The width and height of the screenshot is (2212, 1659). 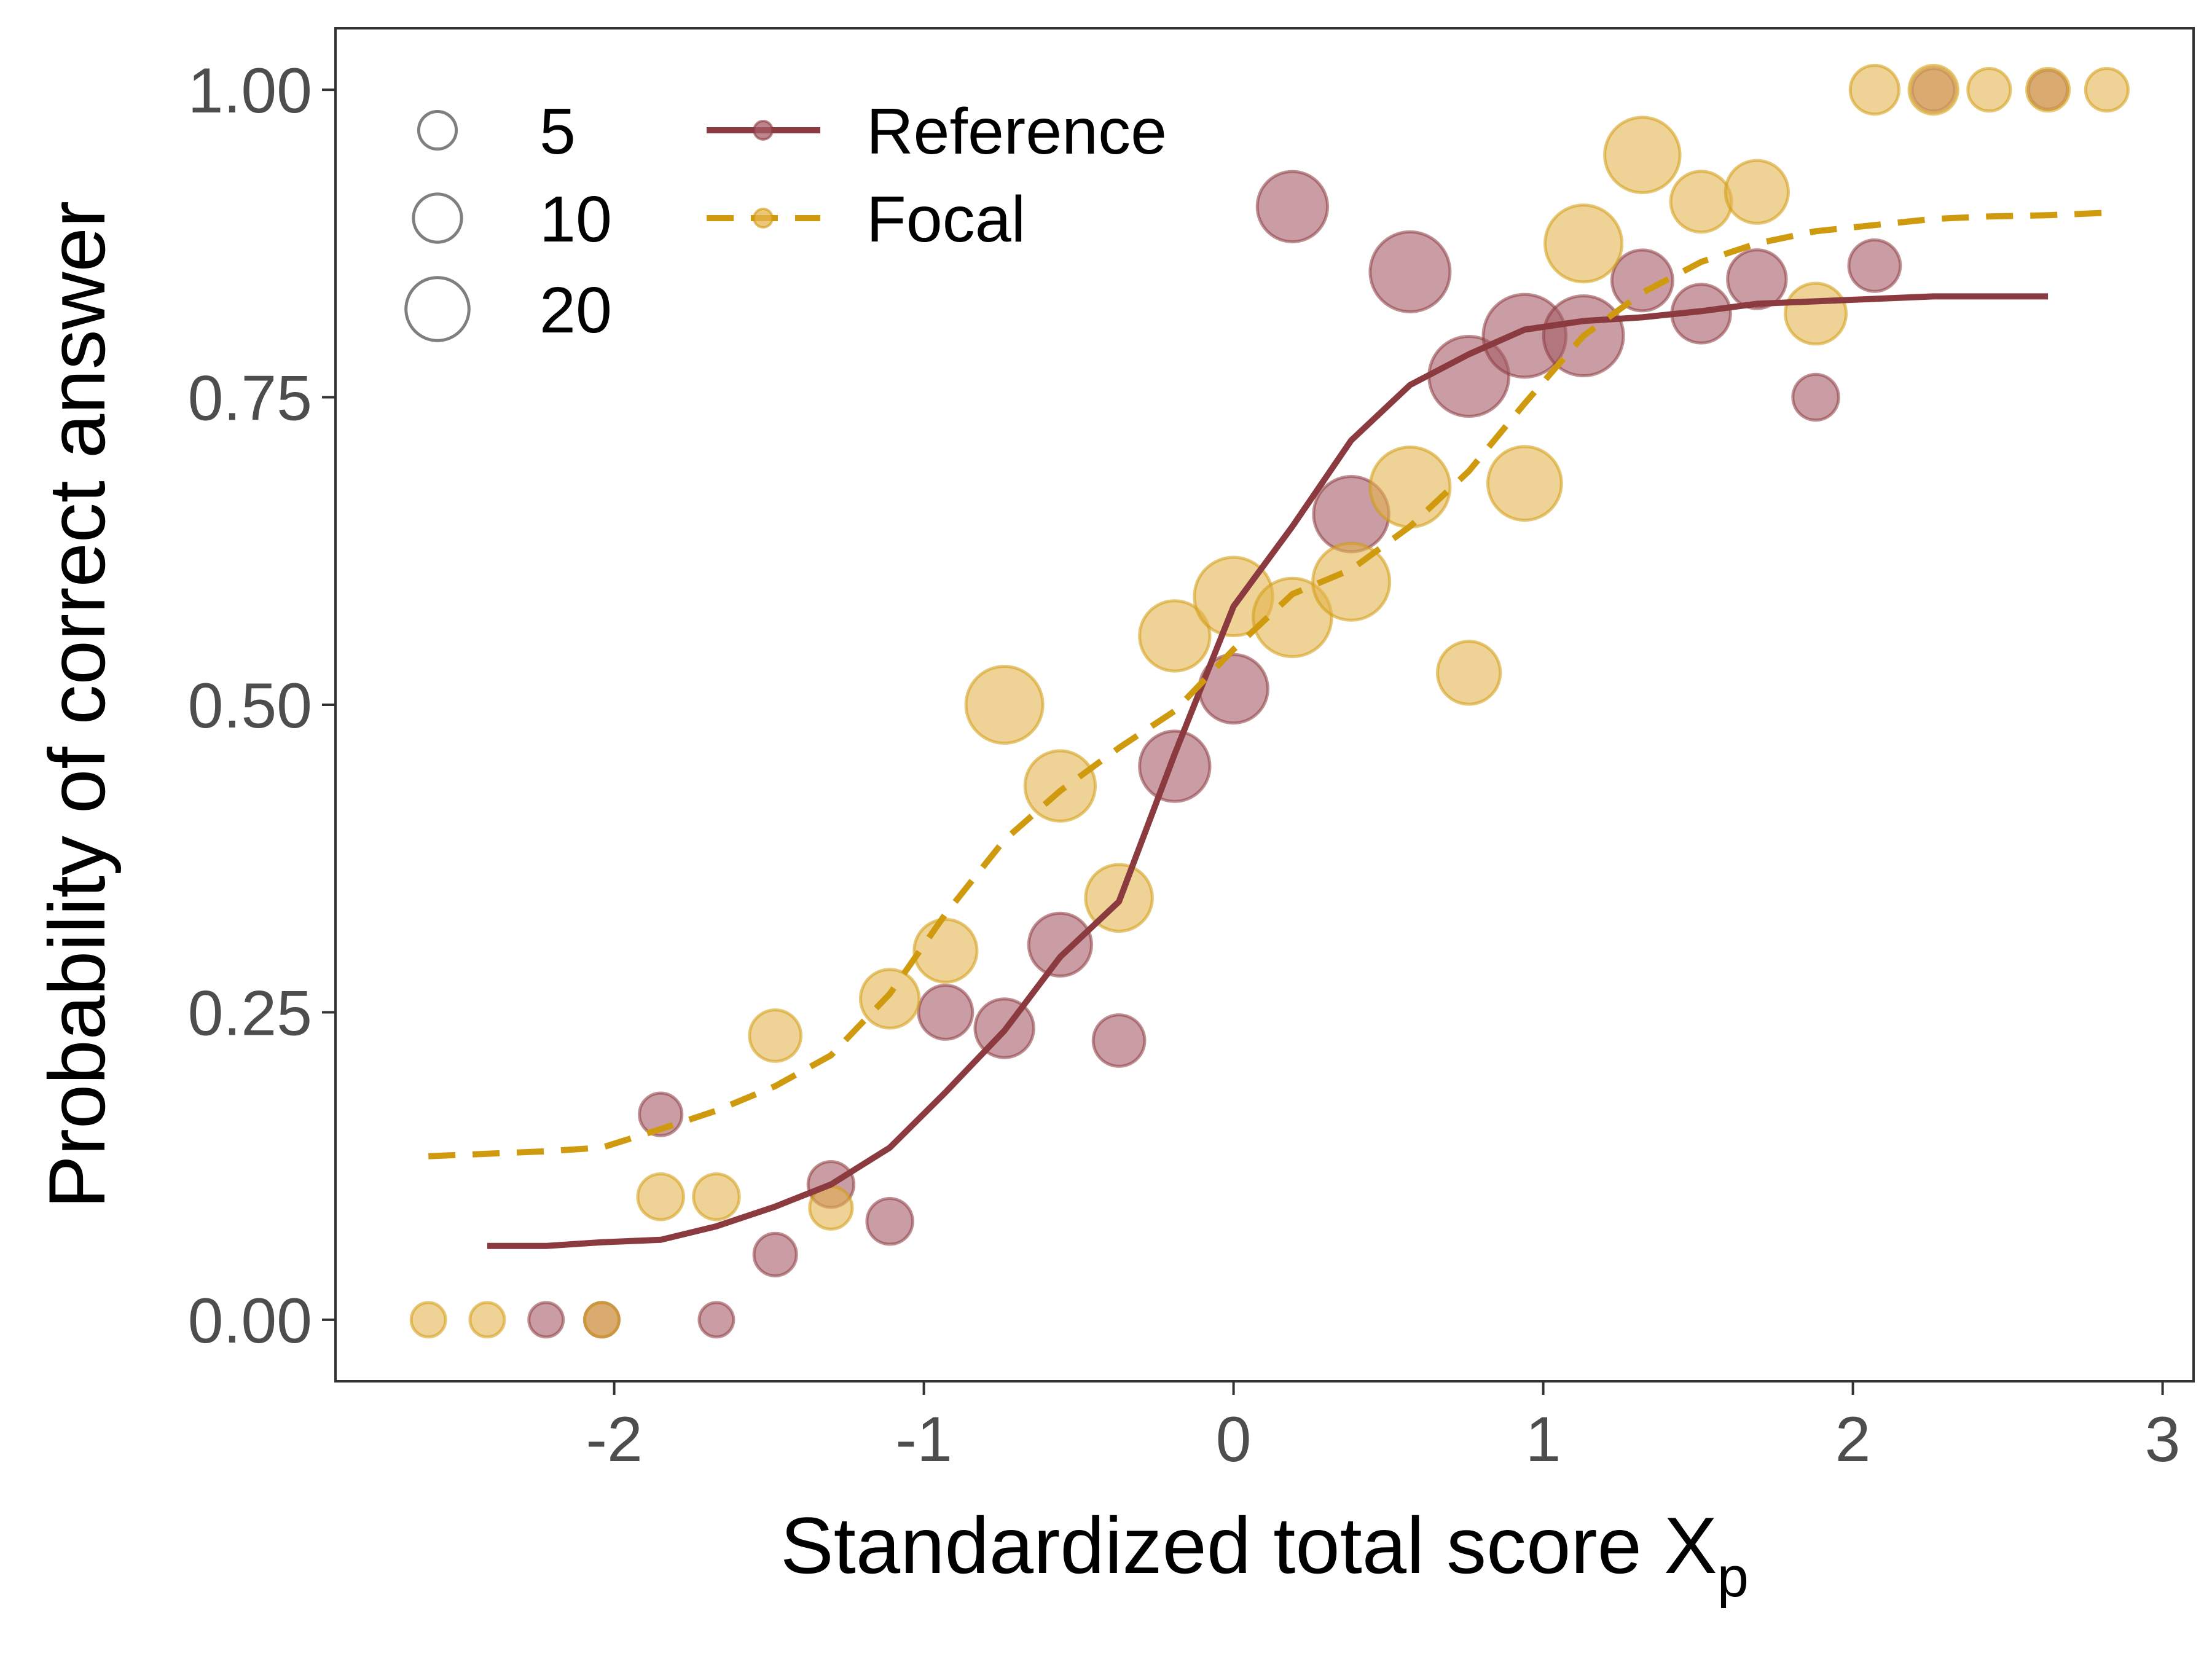 I want to click on x-tick-label: 3, so click(x=2163, y=1439).